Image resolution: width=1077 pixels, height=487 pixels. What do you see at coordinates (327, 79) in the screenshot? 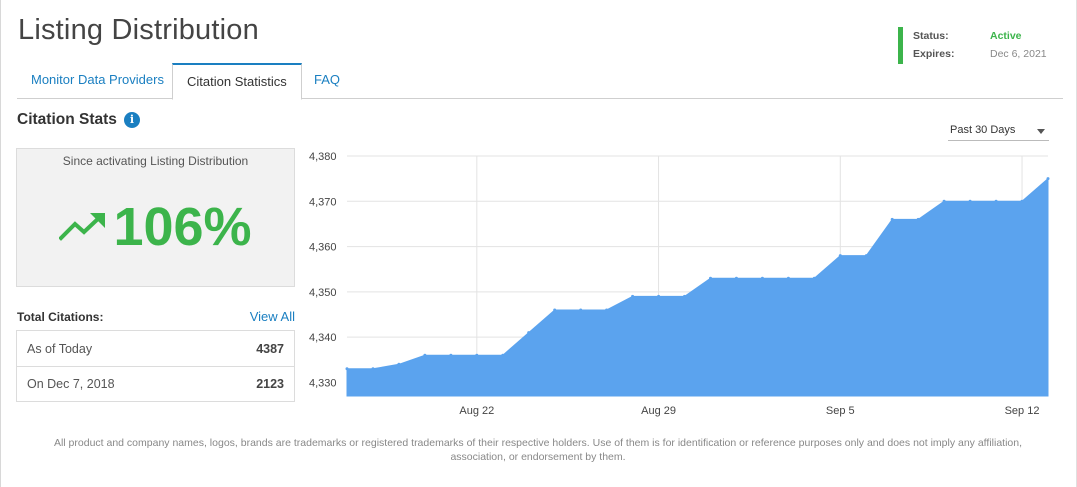
I see `tab-faq: FAQ` at bounding box center [327, 79].